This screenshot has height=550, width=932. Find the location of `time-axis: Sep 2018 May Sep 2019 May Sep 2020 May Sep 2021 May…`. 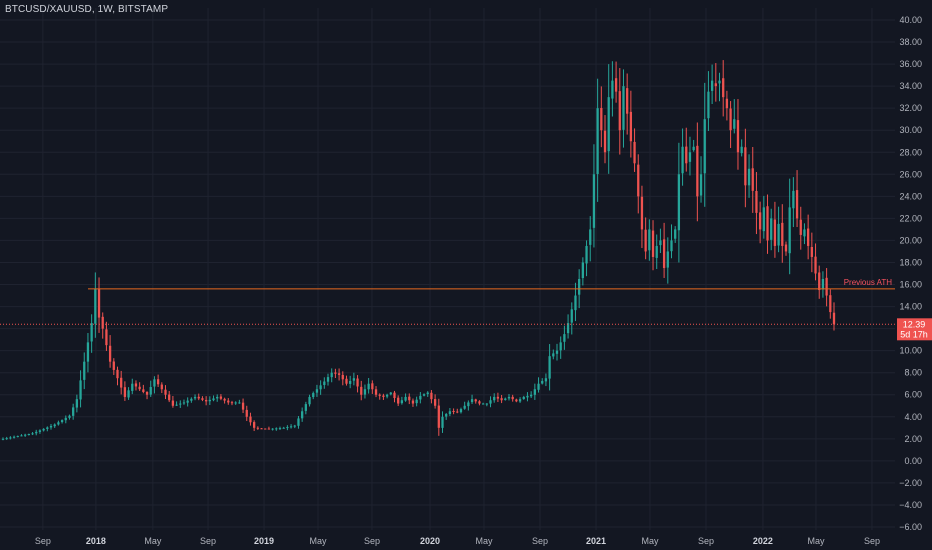

time-axis: Sep 2018 May Sep 2019 May Sep 2020 May Sep 2021 May… is located at coordinates (457, 541).